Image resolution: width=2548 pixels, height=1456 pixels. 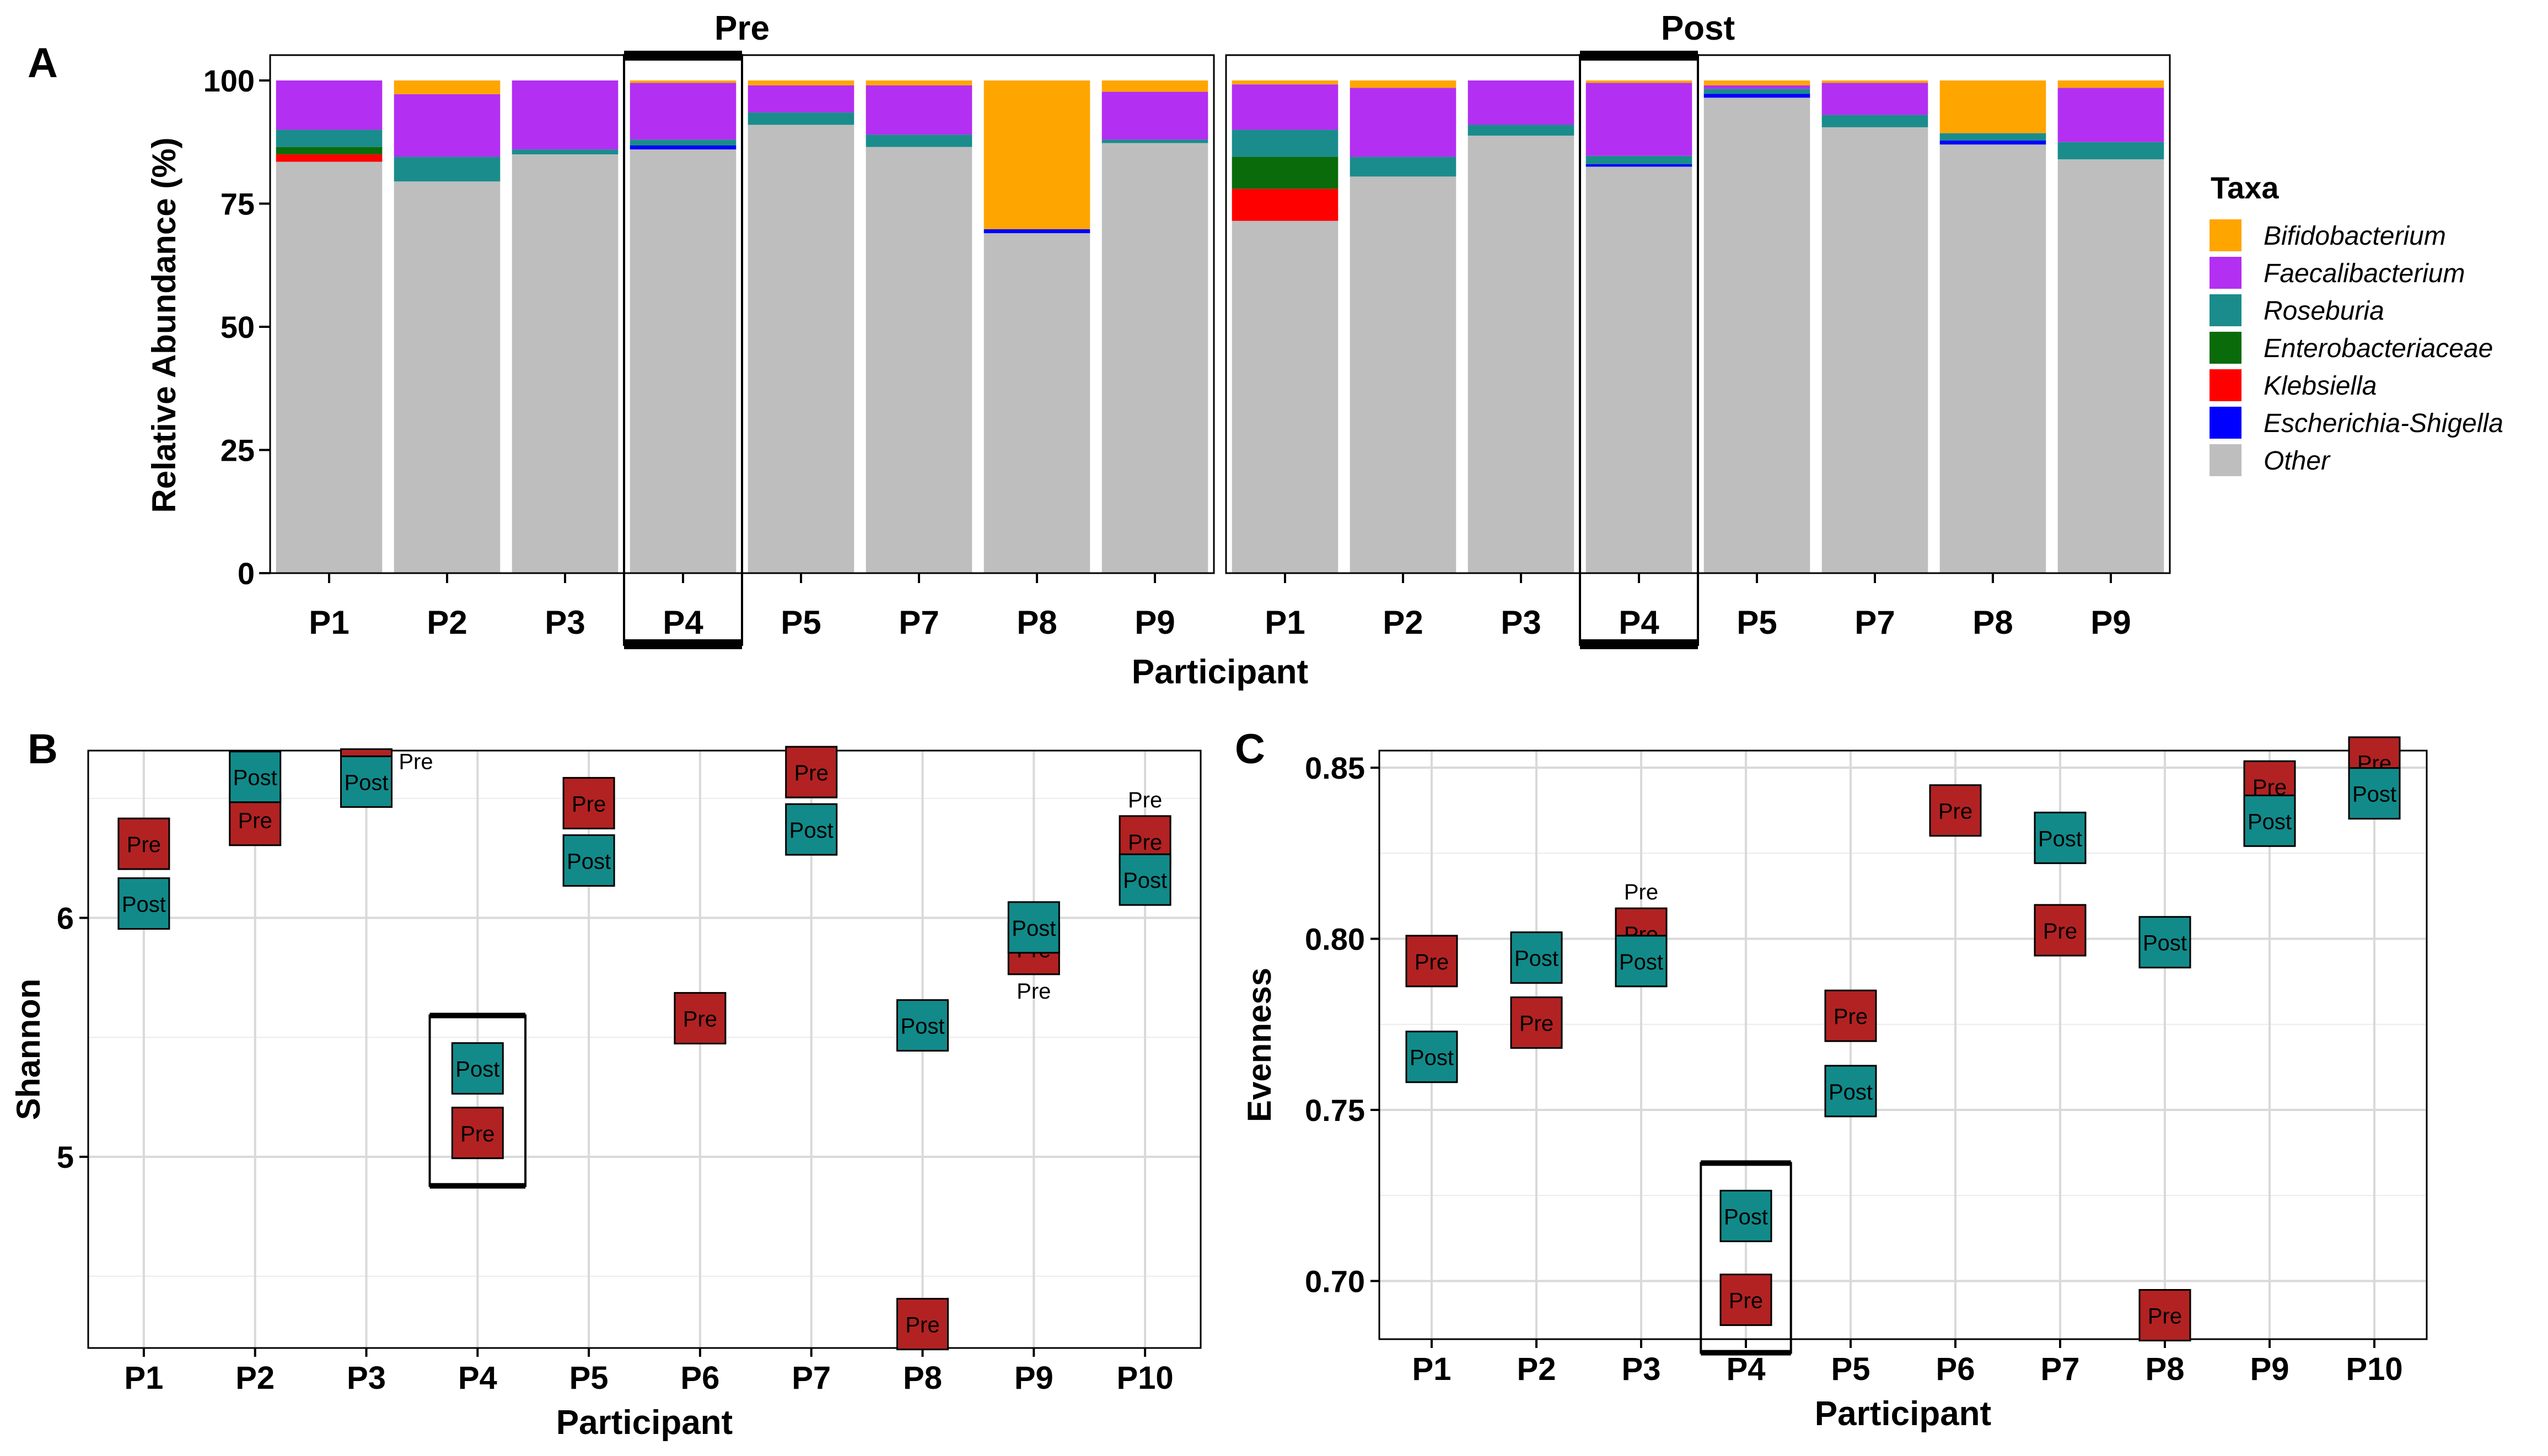 What do you see at coordinates (1521, 622) in the screenshot?
I see `x-tick-label-p3: P3` at bounding box center [1521, 622].